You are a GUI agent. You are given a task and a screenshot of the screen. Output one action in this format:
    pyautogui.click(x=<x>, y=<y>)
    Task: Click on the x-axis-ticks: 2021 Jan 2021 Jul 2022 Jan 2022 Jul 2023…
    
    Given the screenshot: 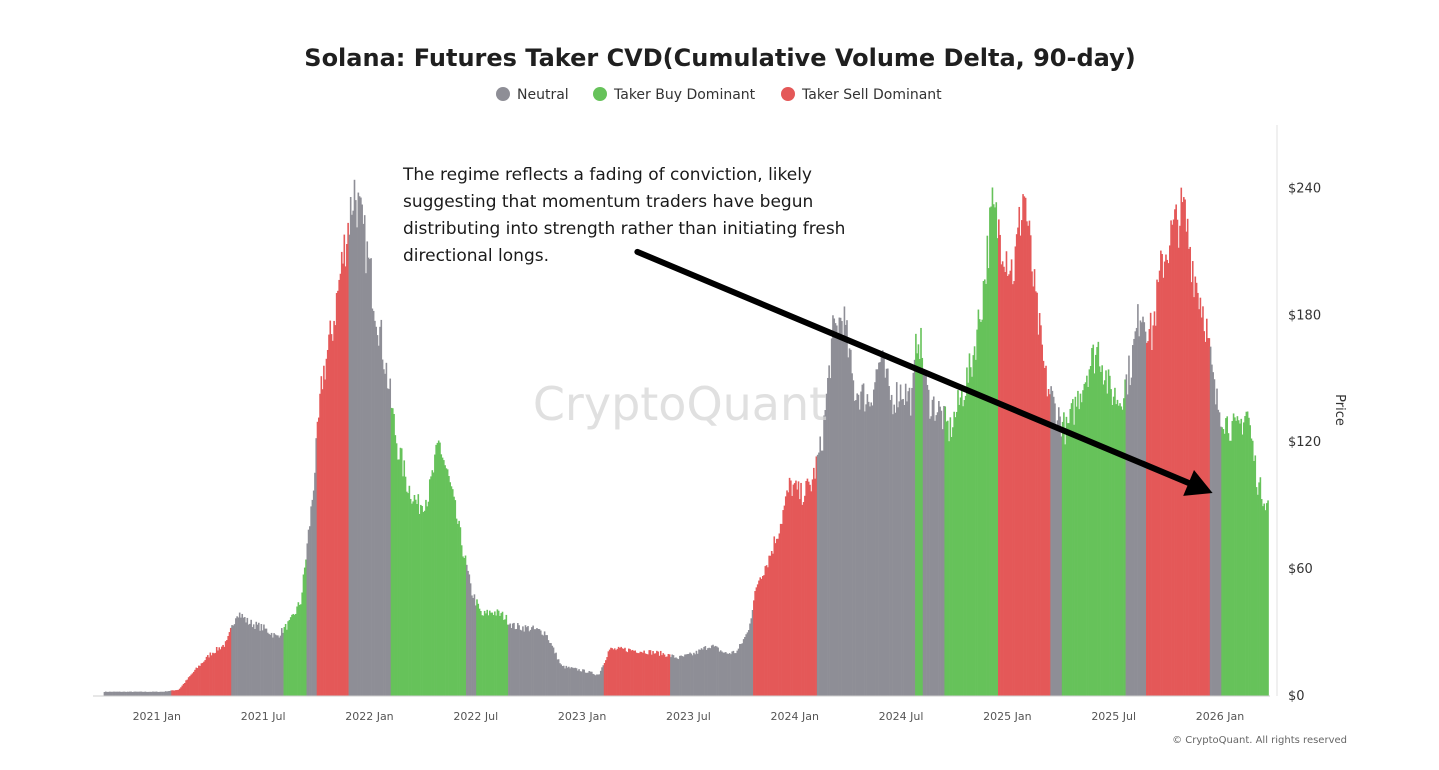 What is the action you would take?
    pyautogui.click(x=689, y=716)
    